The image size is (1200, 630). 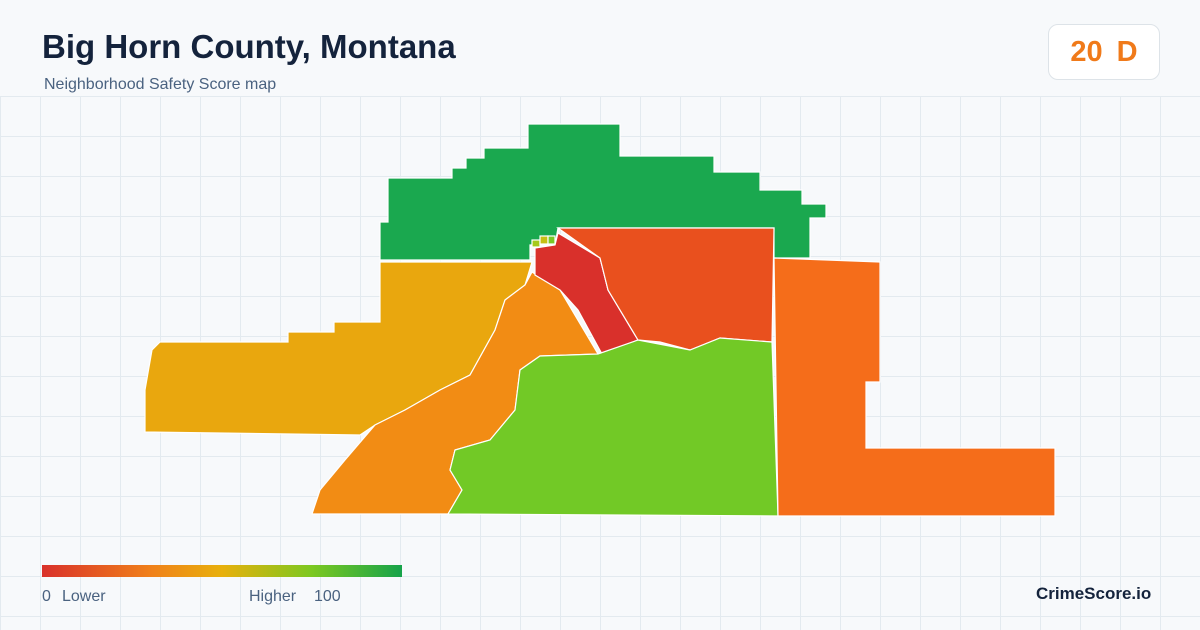 I want to click on title: Big Horn County, Montana, so click(x=249, y=46).